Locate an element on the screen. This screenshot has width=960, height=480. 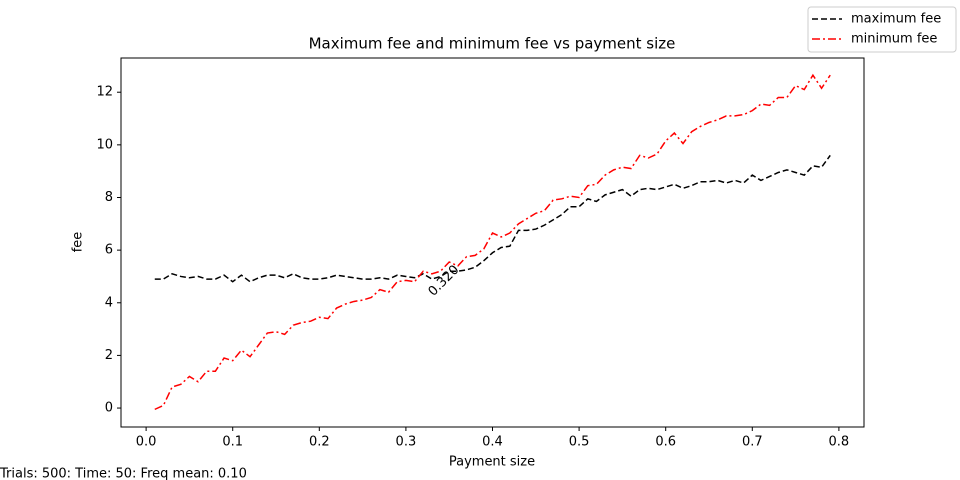
x-axis-label: Payment size is located at coordinates (492, 462).